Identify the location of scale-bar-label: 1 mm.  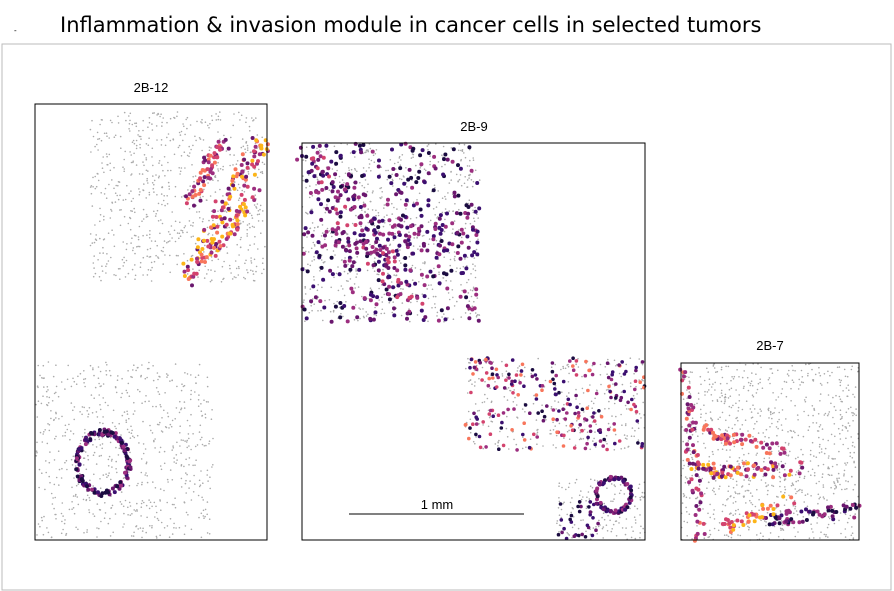
(437, 504).